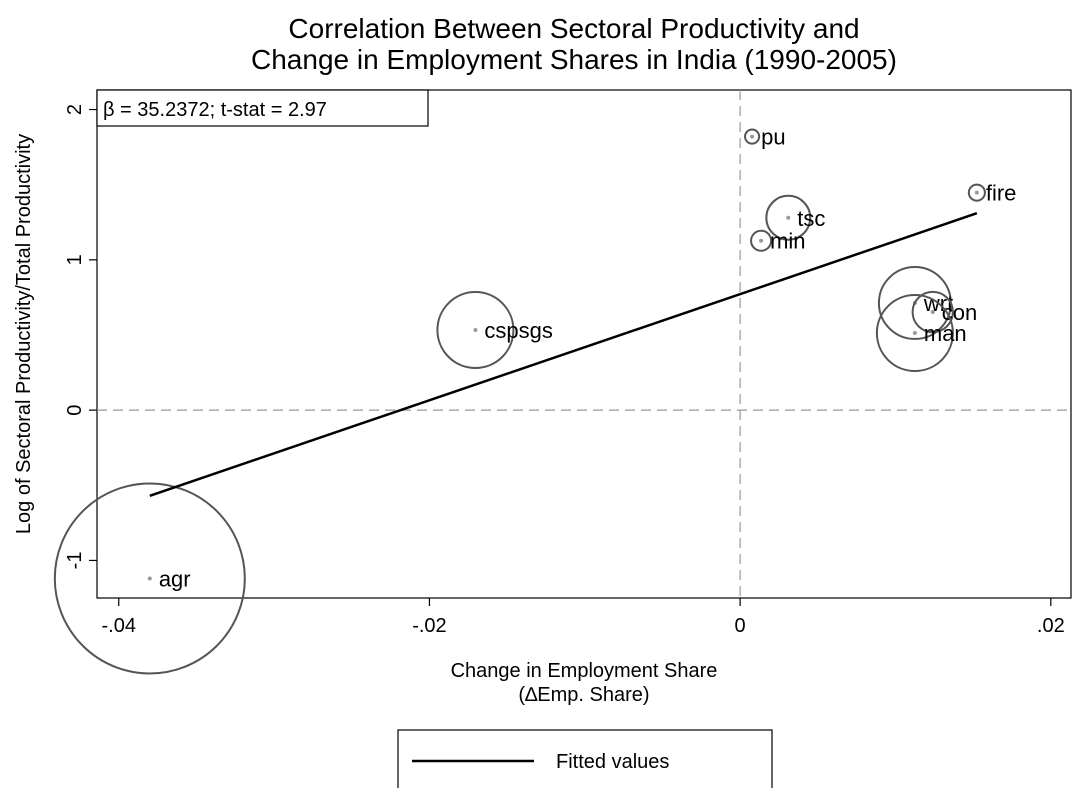 The image size is (1075, 788). I want to click on point-label: man, so click(945, 333).